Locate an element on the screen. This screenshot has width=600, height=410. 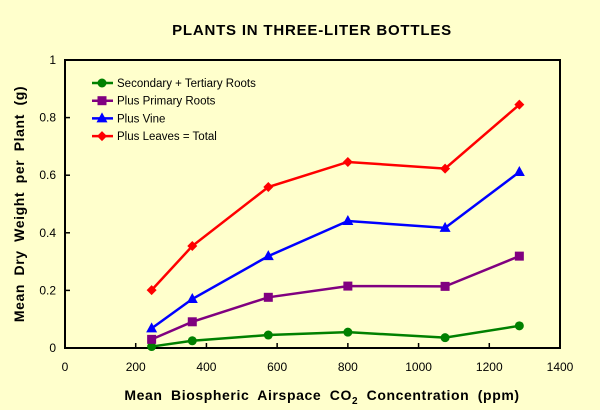
x-tick-label: 800 is located at coordinates (348, 367).